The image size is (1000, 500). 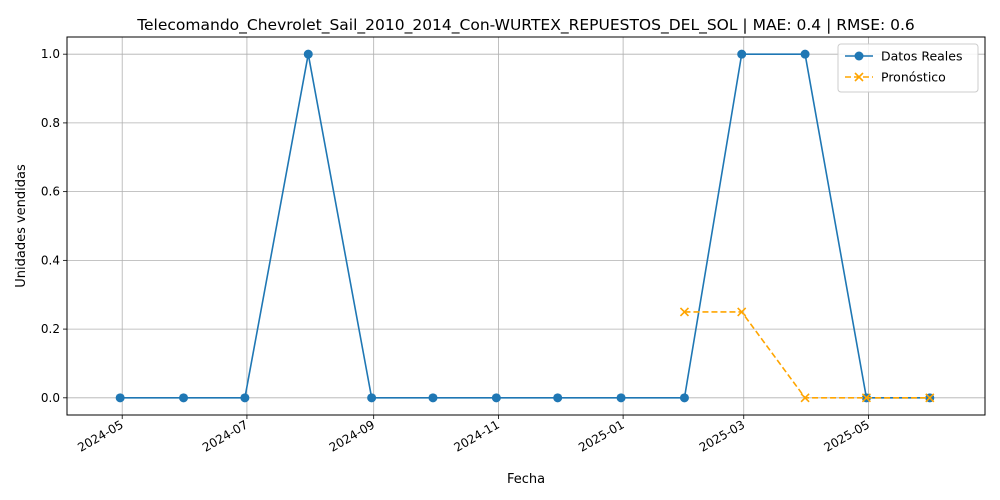 I want to click on legend-marker-actual, so click(x=859, y=56).